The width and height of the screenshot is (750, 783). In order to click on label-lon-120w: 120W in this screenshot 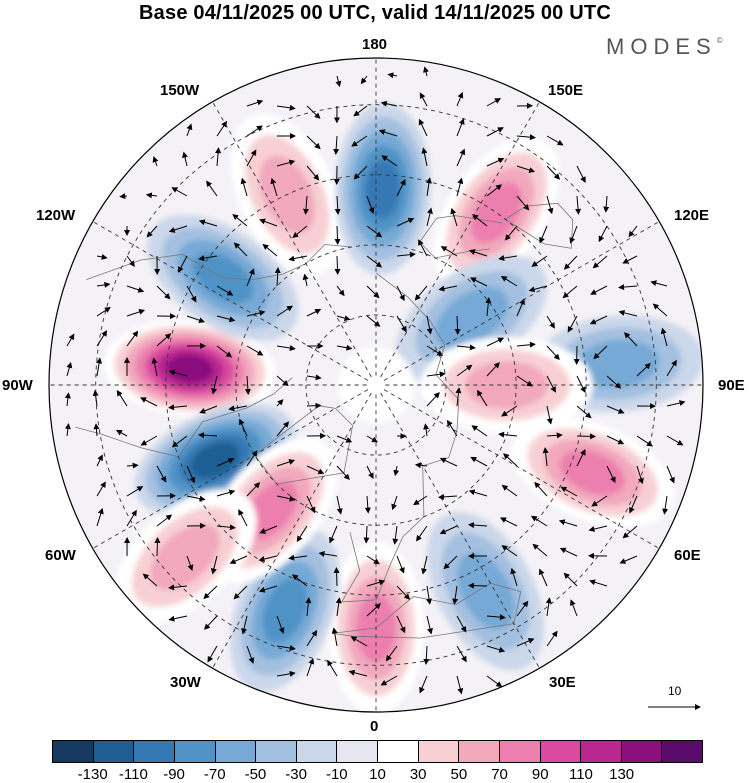, I will do `click(56, 215)`.